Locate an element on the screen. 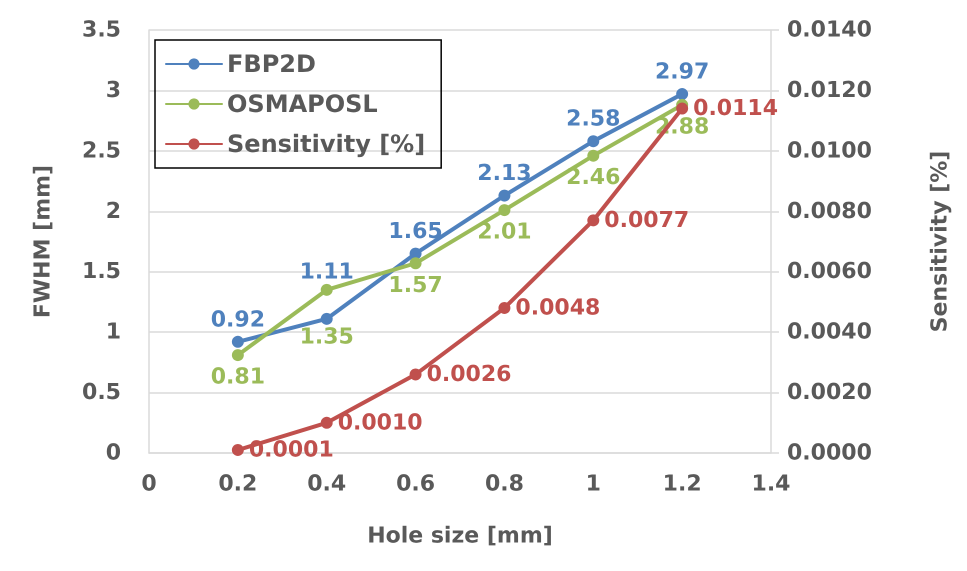  data-label: 1.35 is located at coordinates (327, 337).